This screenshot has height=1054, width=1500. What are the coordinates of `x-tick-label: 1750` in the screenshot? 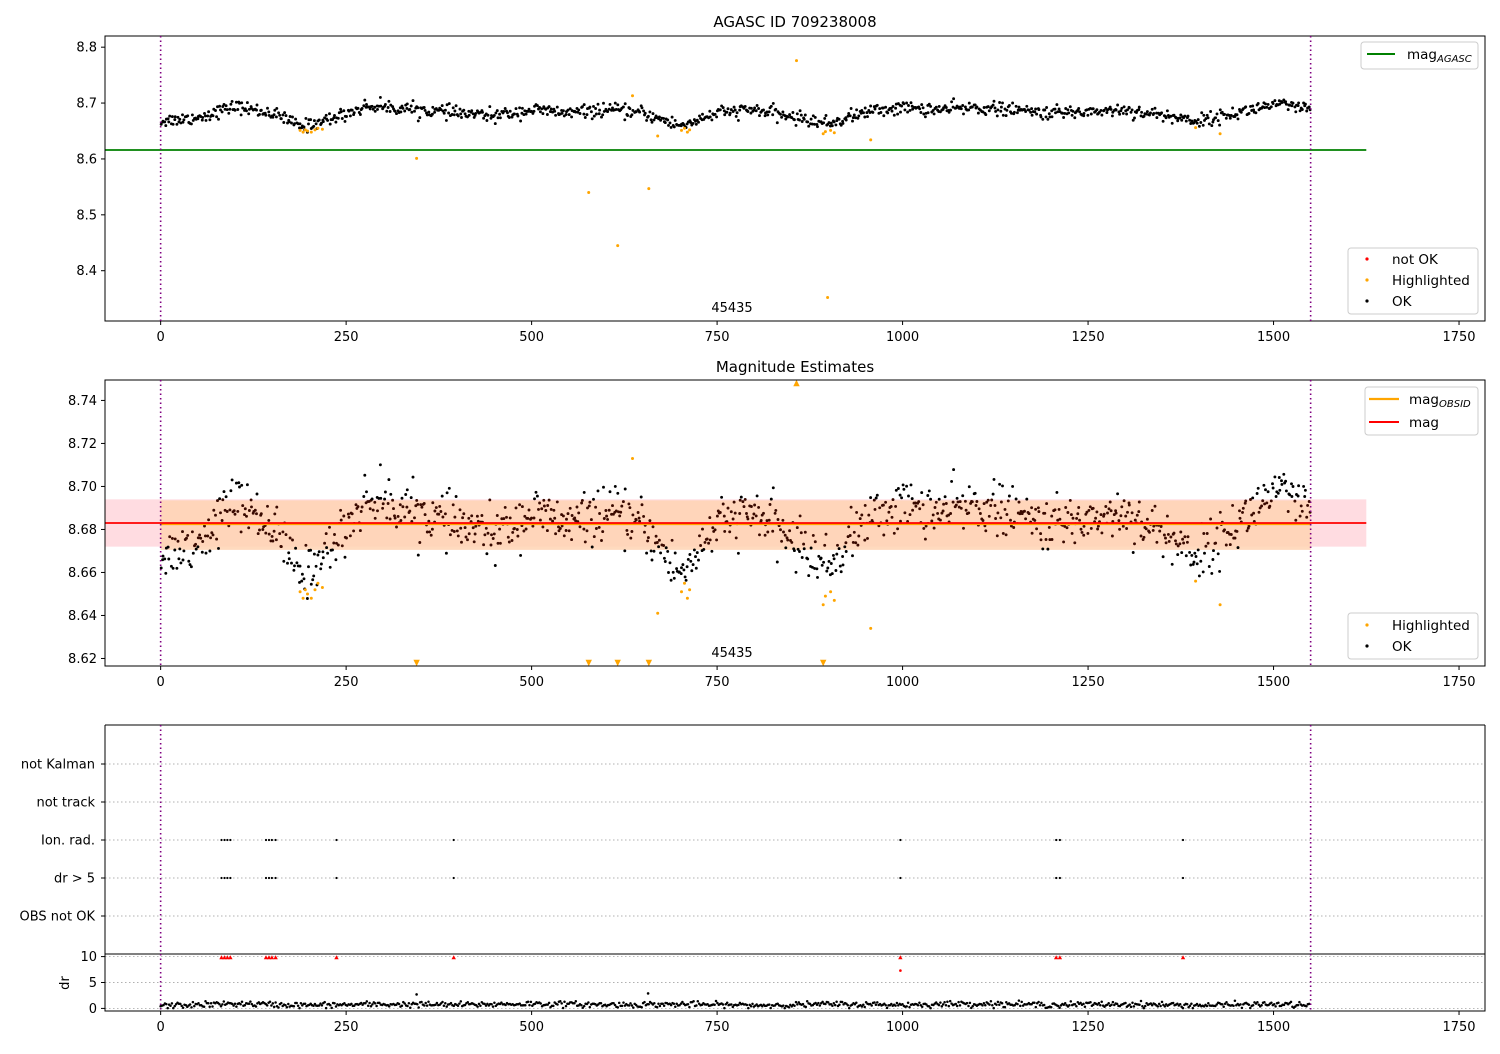 It's located at (1458, 337).